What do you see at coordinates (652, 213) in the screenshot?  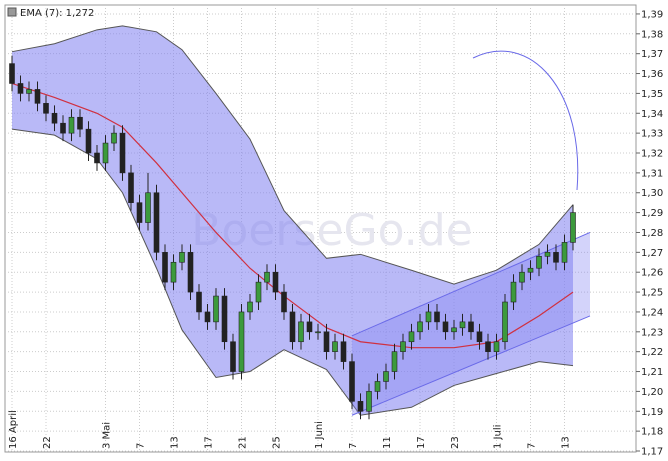 I see `y-tick-label: 1,29` at bounding box center [652, 213].